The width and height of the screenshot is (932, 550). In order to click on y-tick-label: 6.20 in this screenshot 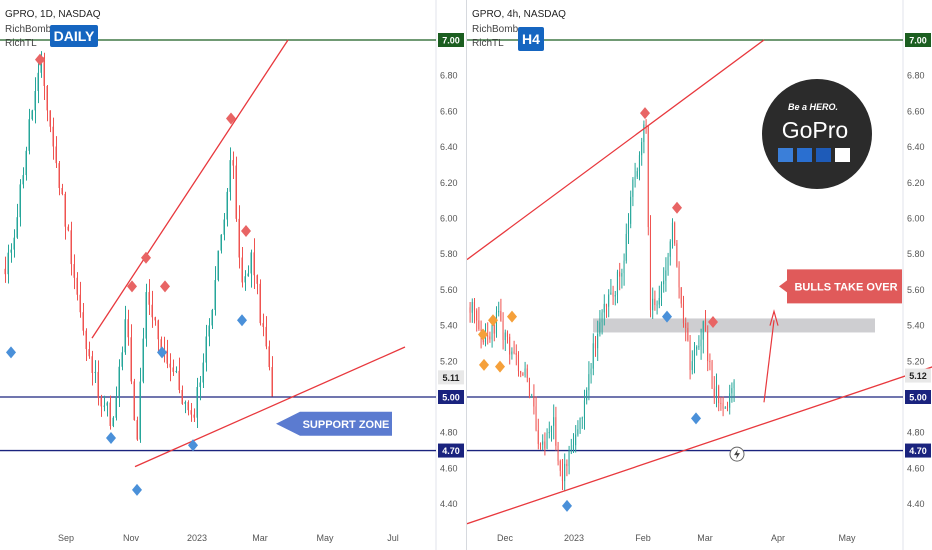, I will do `click(449, 183)`.